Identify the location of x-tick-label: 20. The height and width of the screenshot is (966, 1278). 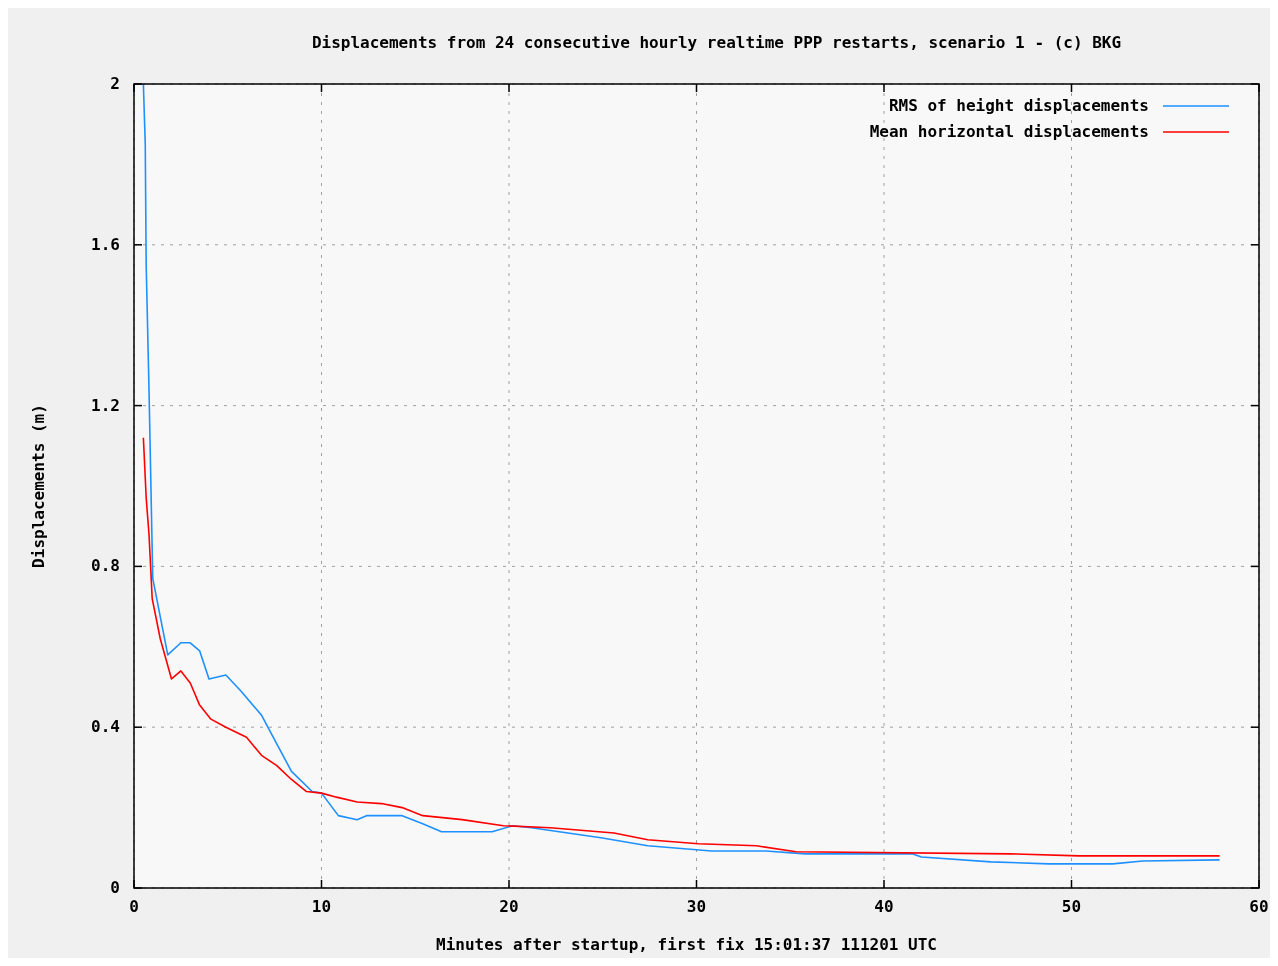
(509, 906).